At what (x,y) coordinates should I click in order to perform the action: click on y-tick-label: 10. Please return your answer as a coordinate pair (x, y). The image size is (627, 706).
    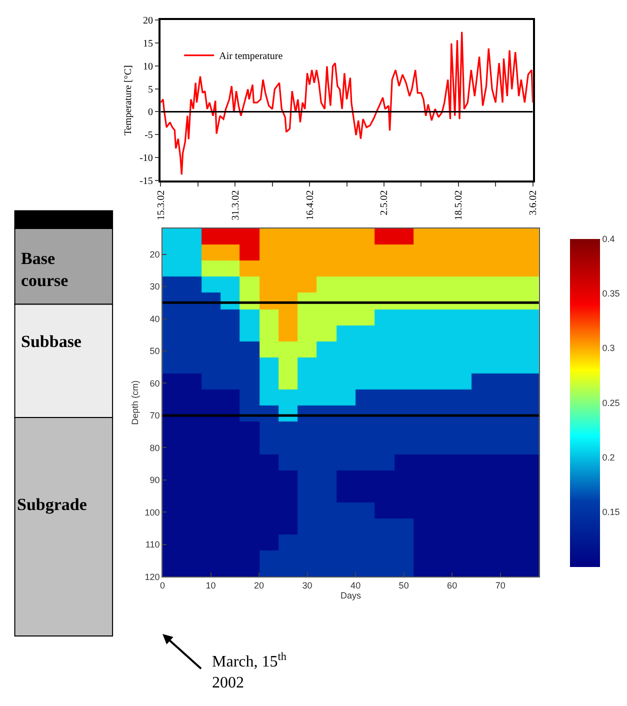
    Looking at the image, I should click on (147, 66).